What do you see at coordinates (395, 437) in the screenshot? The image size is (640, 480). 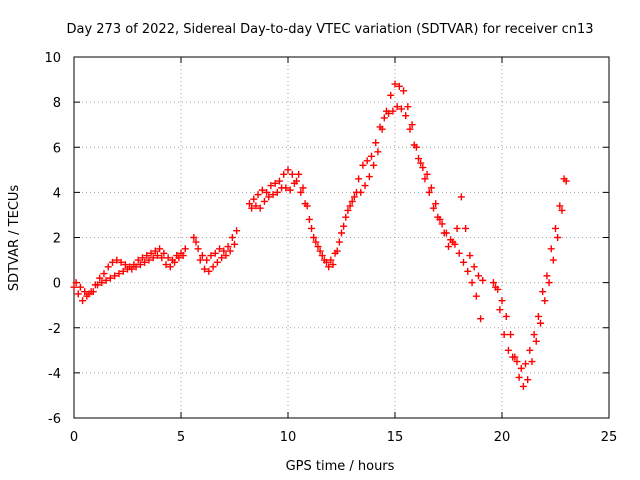 I see `x-tick-label: 15` at bounding box center [395, 437].